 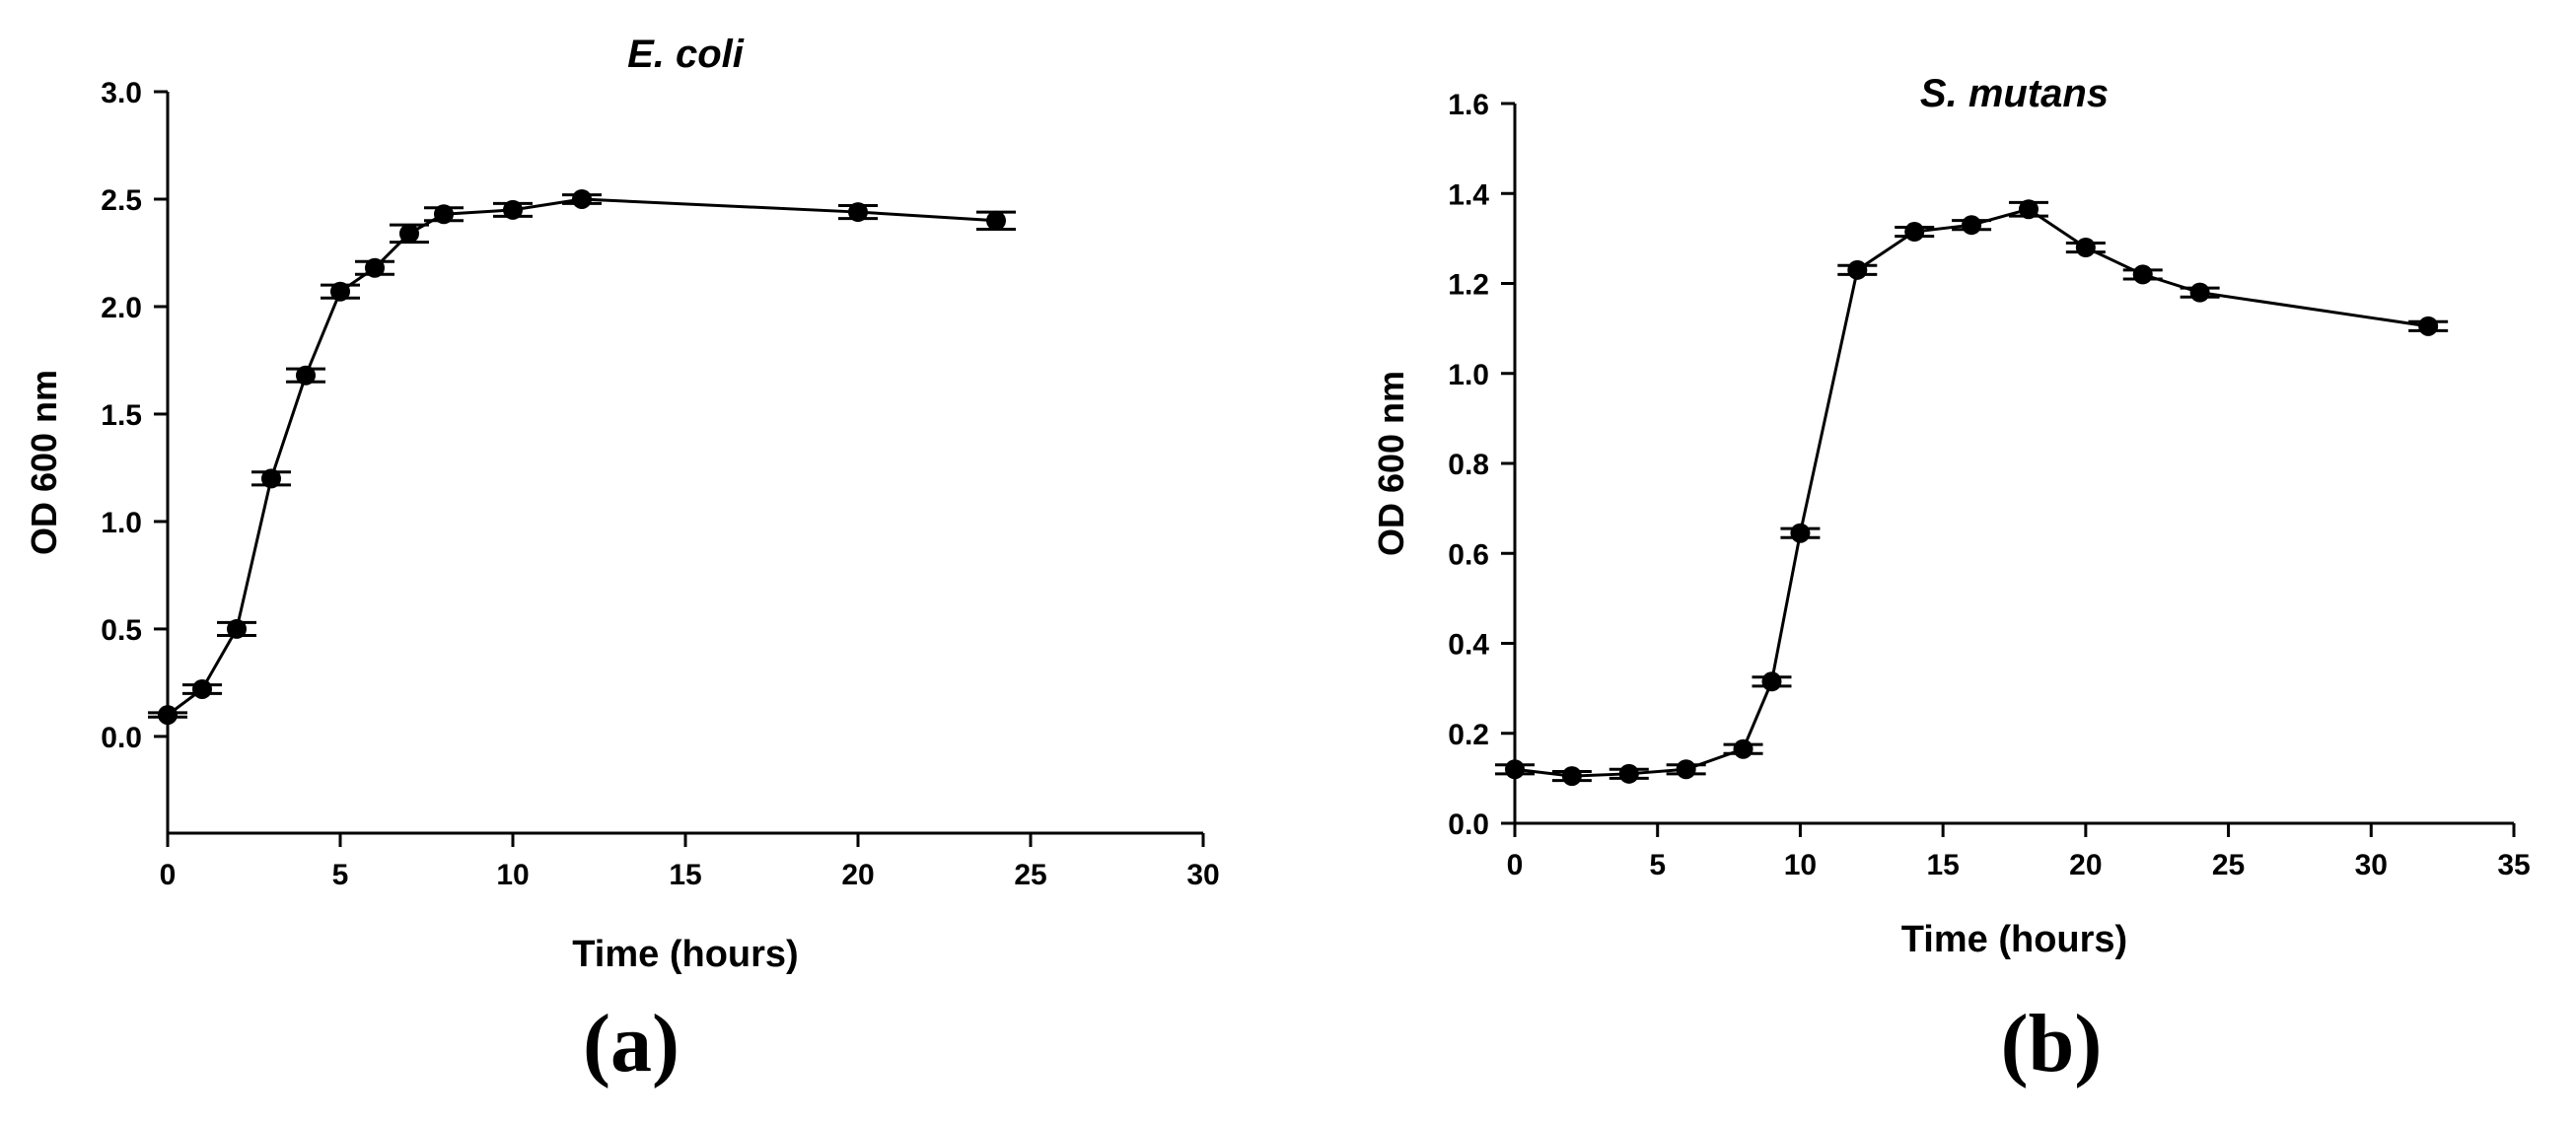 I want to click on y-tick-label: 2.5, so click(x=122, y=200).